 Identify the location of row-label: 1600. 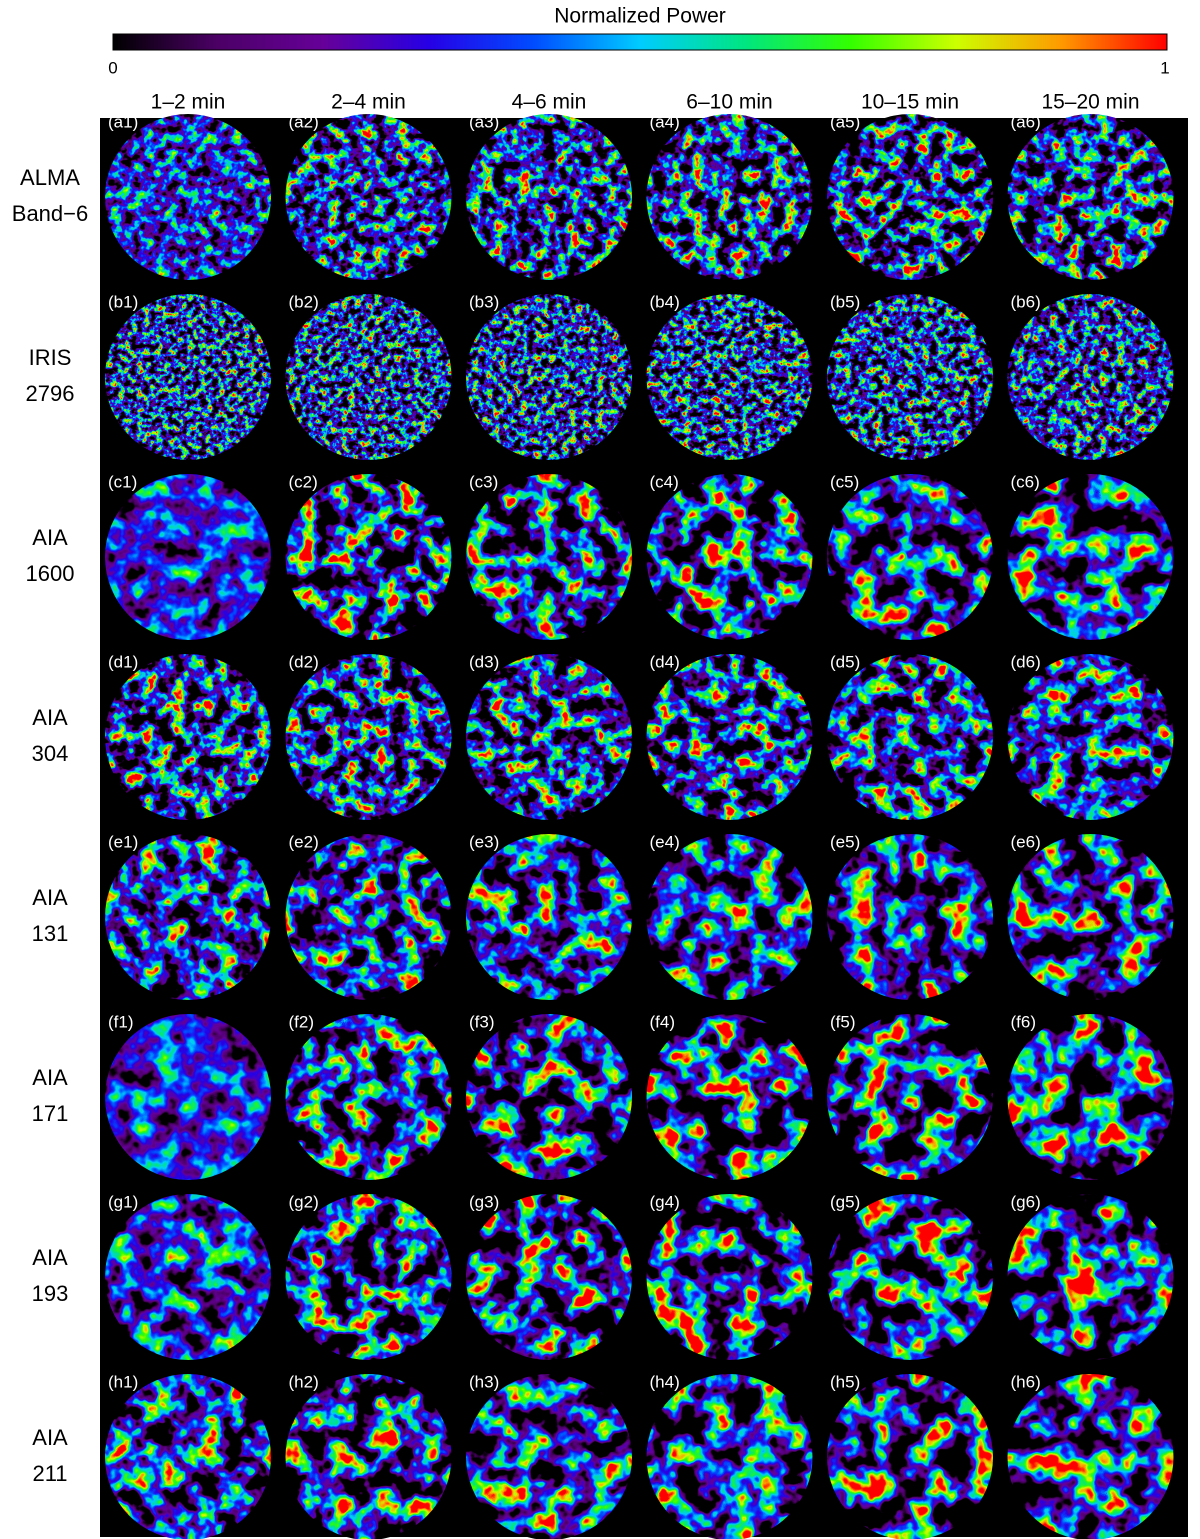
(50, 573).